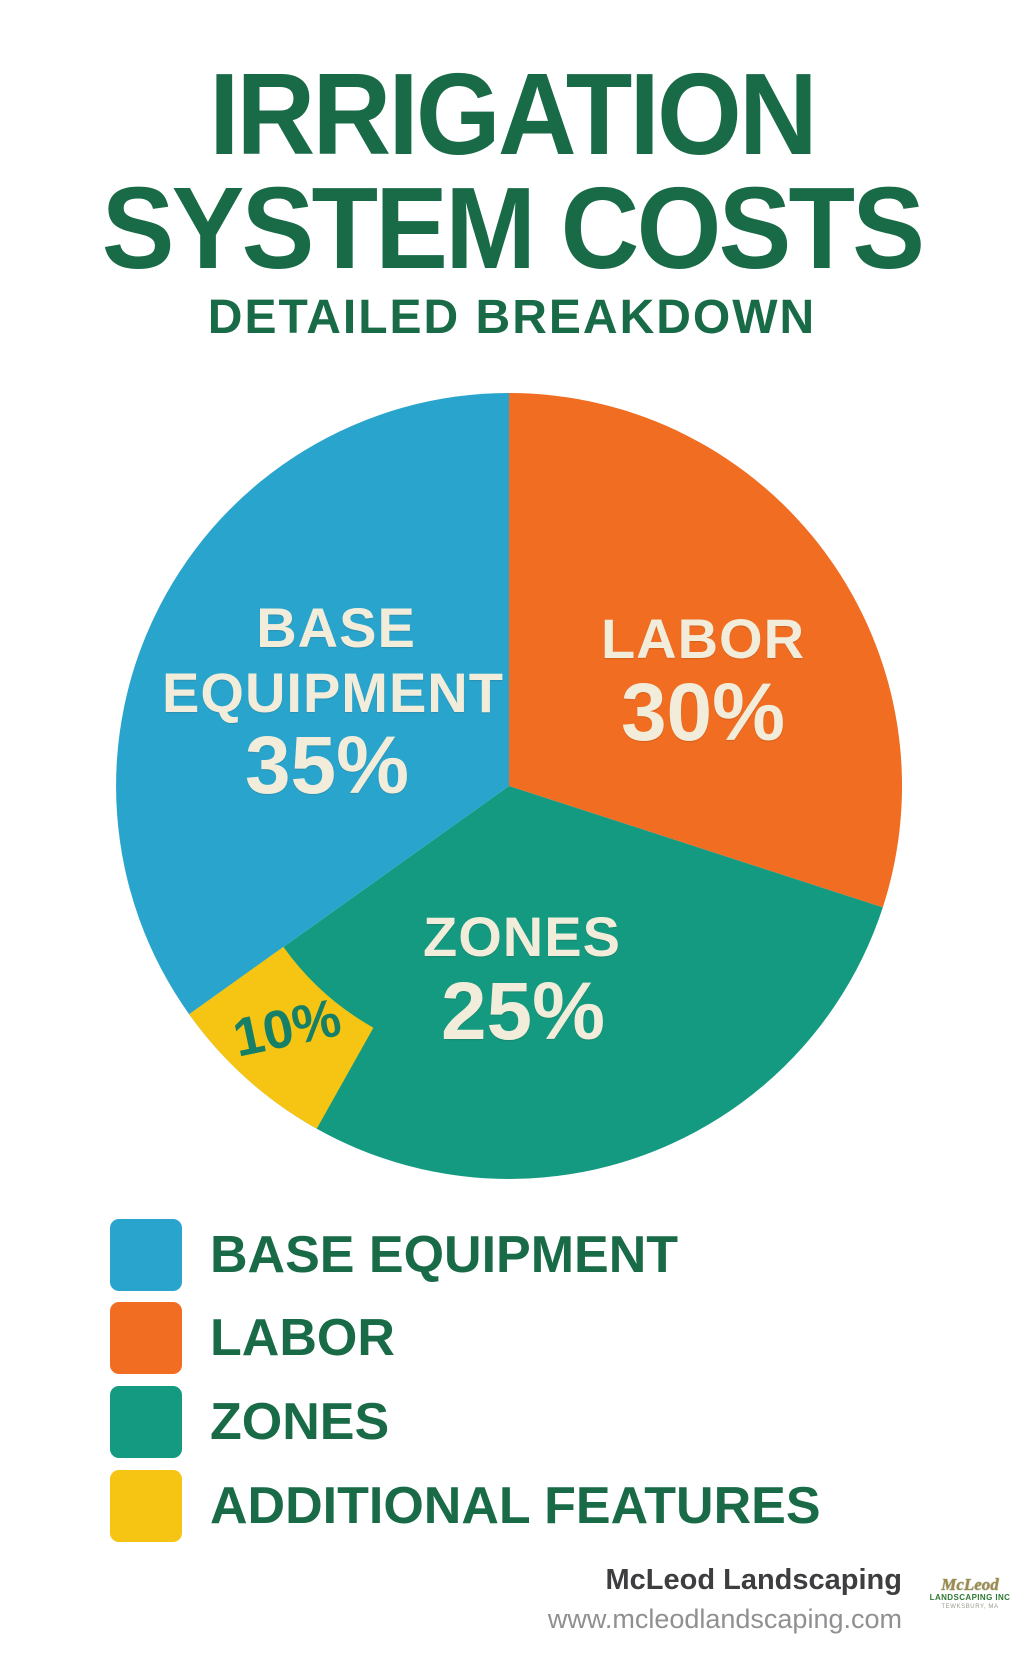 Image resolution: width=1024 pixels, height=1666 pixels. Describe the element at coordinates (327, 765) in the screenshot. I see `slice-value-base-equipment: 35%` at that location.